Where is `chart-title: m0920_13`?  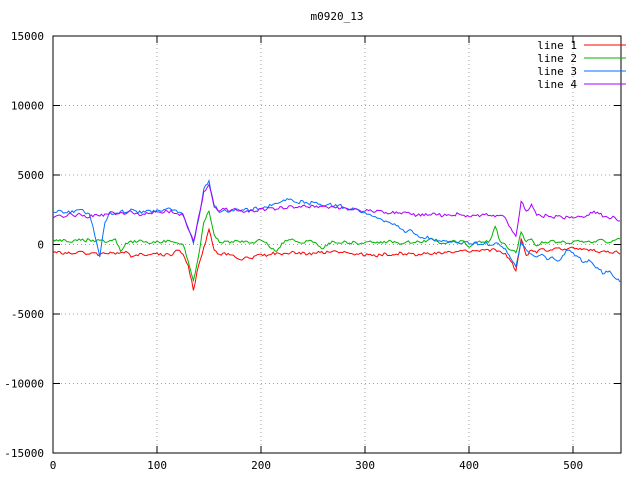
chart-title: m0920_13 is located at coordinates (337, 16).